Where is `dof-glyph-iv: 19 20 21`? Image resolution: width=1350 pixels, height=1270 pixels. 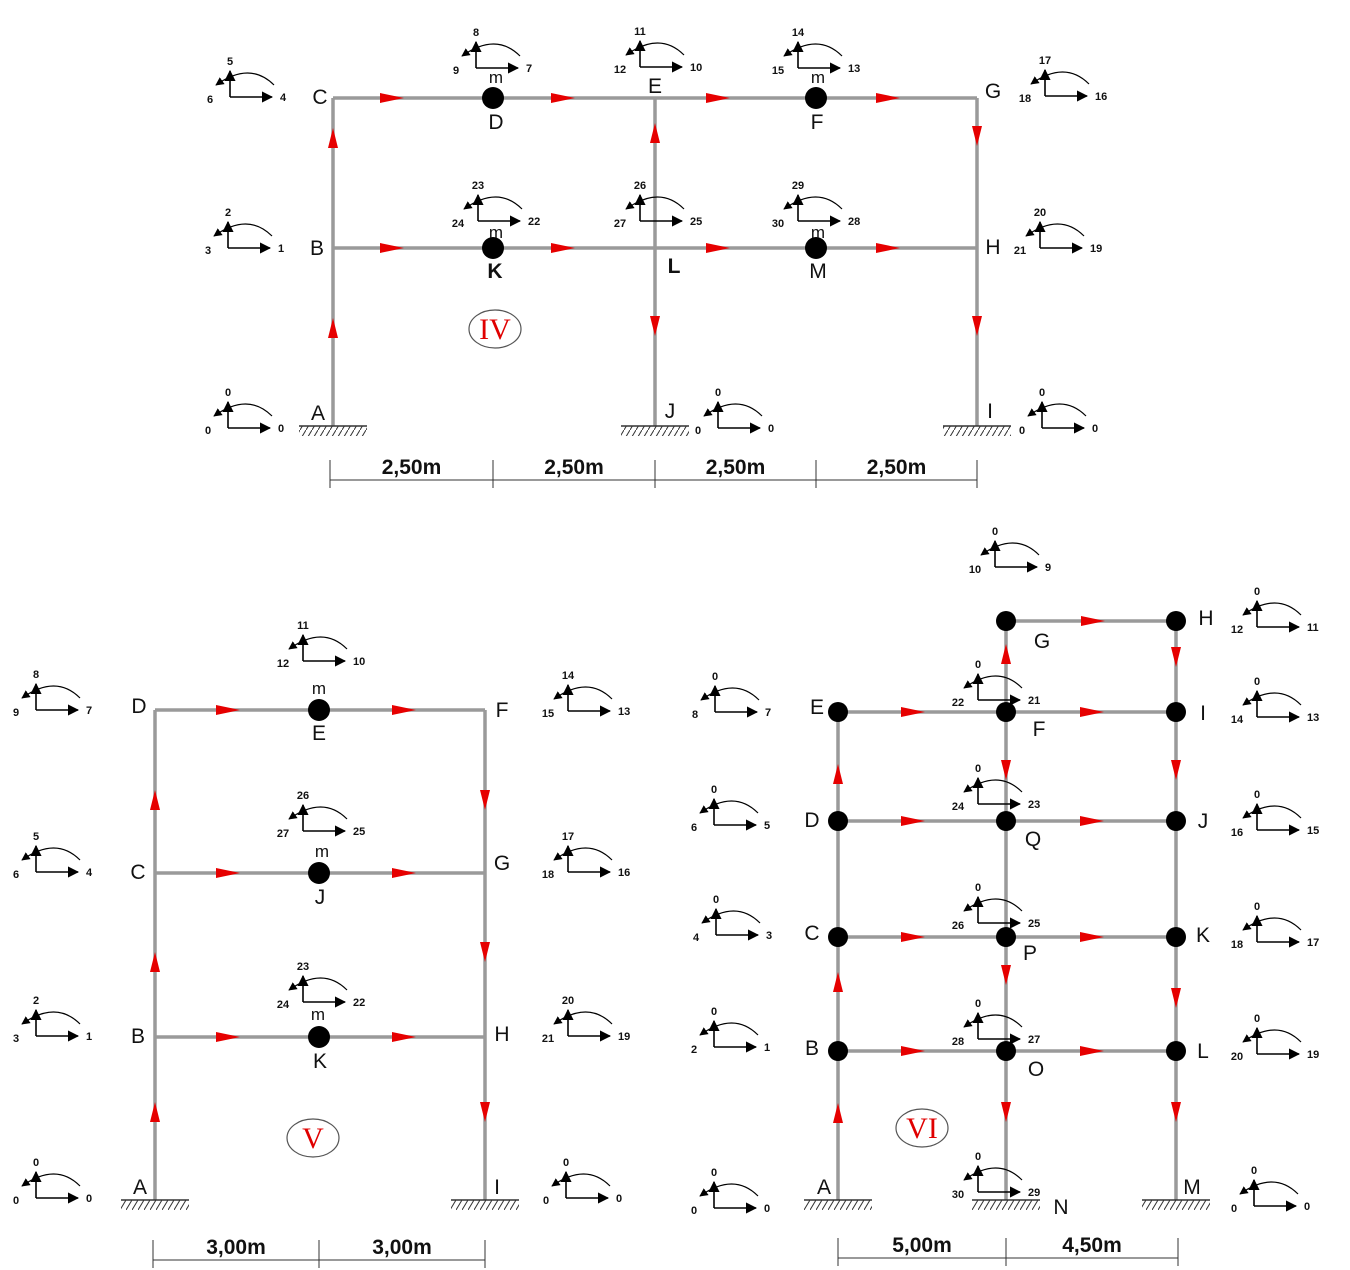 dof-glyph-iv: 19 20 21 is located at coordinates (1058, 232).